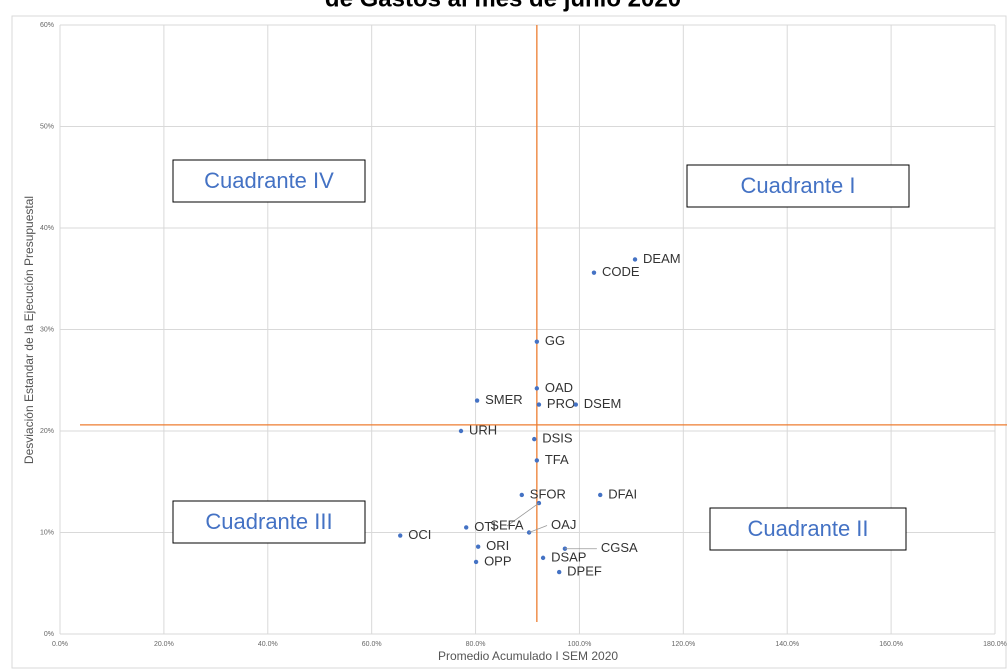 Image resolution: width=1007 pixels, height=669 pixels. What do you see at coordinates (164, 644) in the screenshot?
I see `x-tick-label: 20.0%` at bounding box center [164, 644].